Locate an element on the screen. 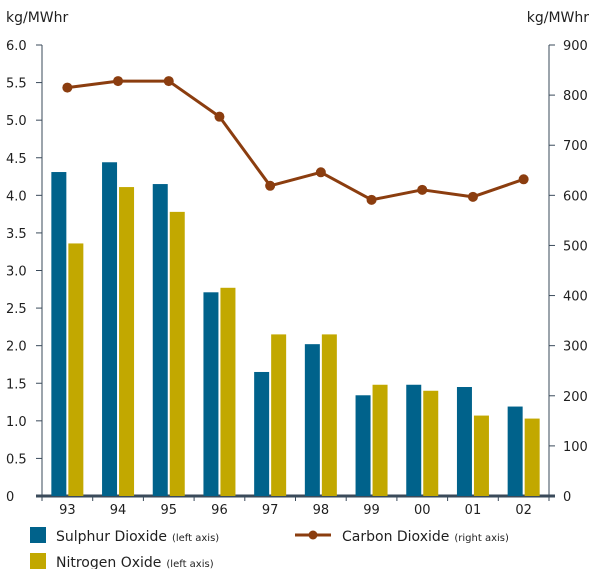  right-tick-label: 600 is located at coordinates (575, 196).